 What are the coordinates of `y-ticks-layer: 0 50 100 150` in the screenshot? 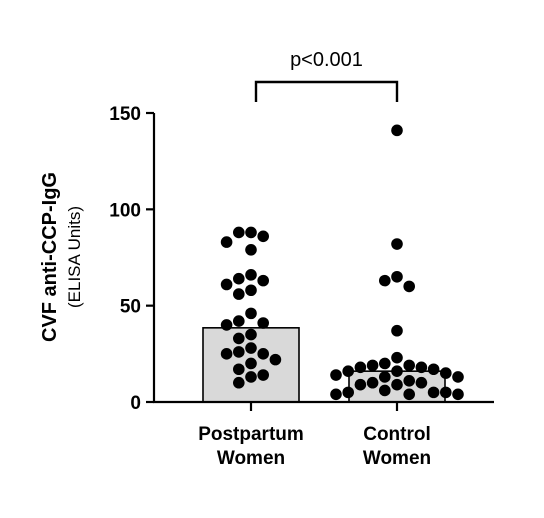 It's located at (131, 259).